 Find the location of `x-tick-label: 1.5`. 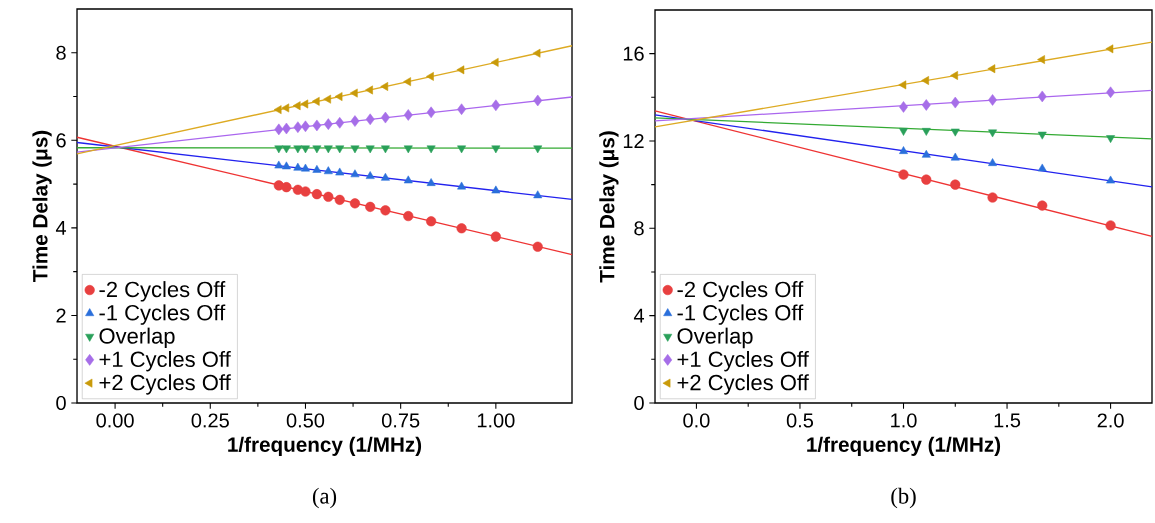

x-tick-label: 1.5 is located at coordinates (1007, 420).